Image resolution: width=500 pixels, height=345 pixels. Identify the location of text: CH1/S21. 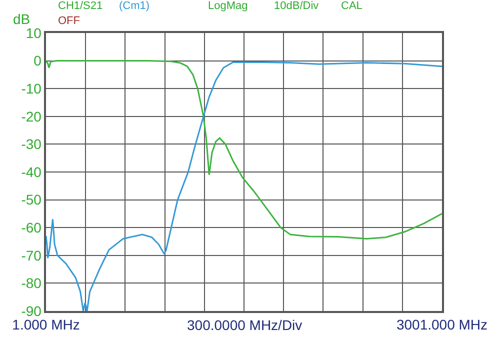
(80, 6).